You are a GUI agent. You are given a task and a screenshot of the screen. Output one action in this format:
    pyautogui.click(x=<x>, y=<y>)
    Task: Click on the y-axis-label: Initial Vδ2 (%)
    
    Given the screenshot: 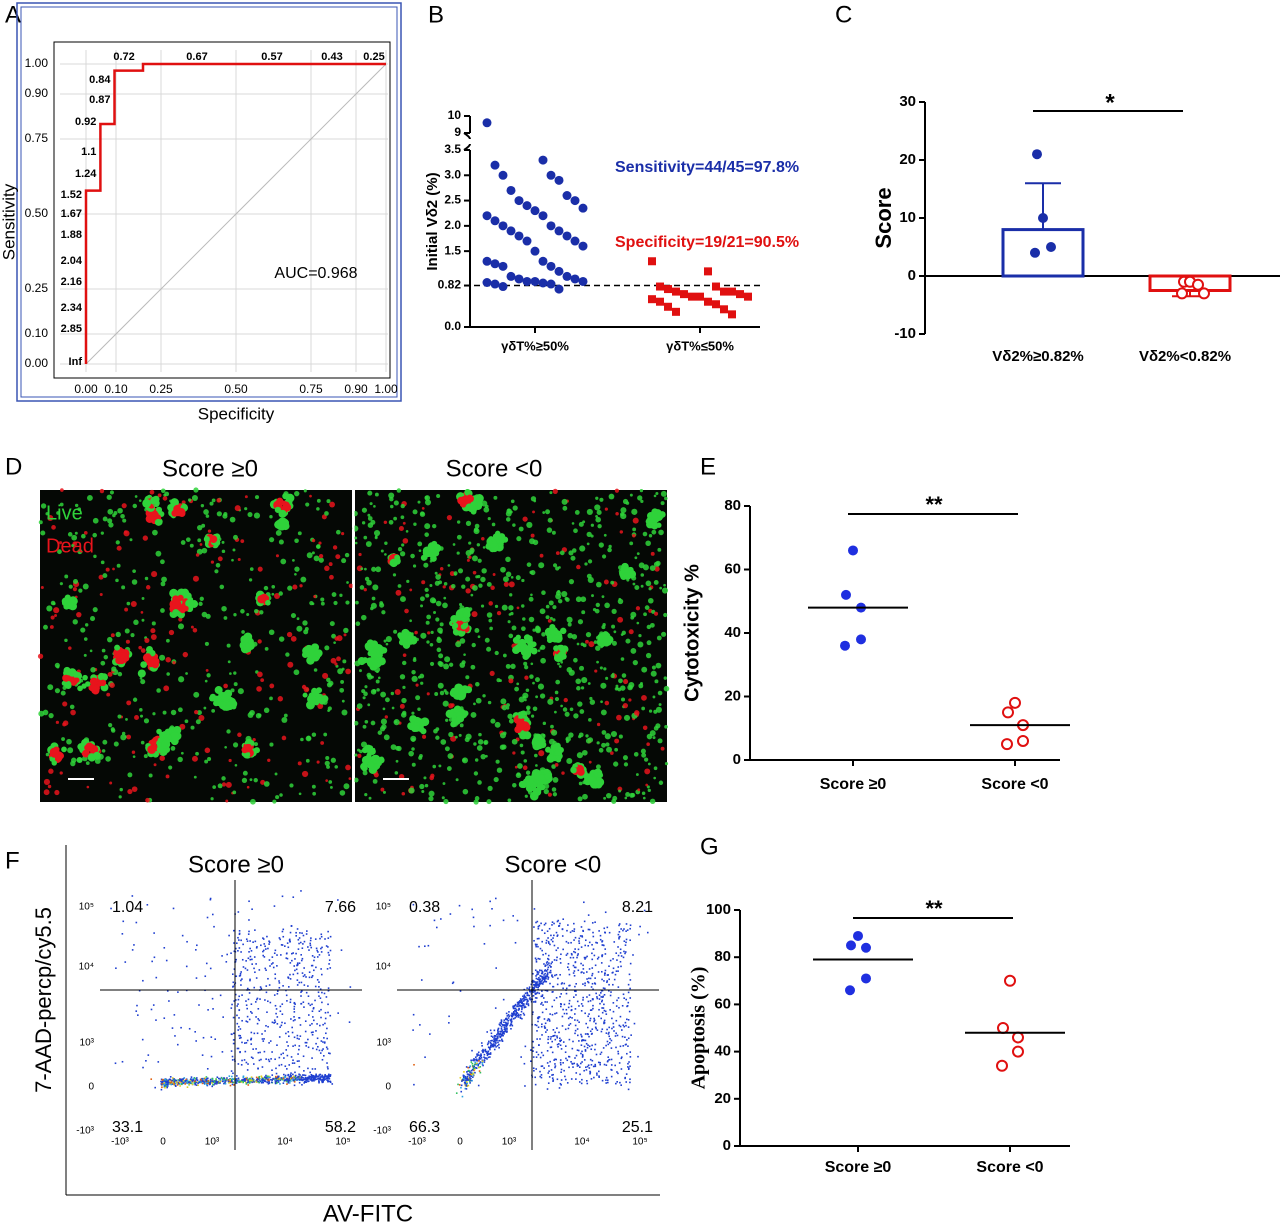 What is the action you would take?
    pyautogui.click(x=432, y=221)
    